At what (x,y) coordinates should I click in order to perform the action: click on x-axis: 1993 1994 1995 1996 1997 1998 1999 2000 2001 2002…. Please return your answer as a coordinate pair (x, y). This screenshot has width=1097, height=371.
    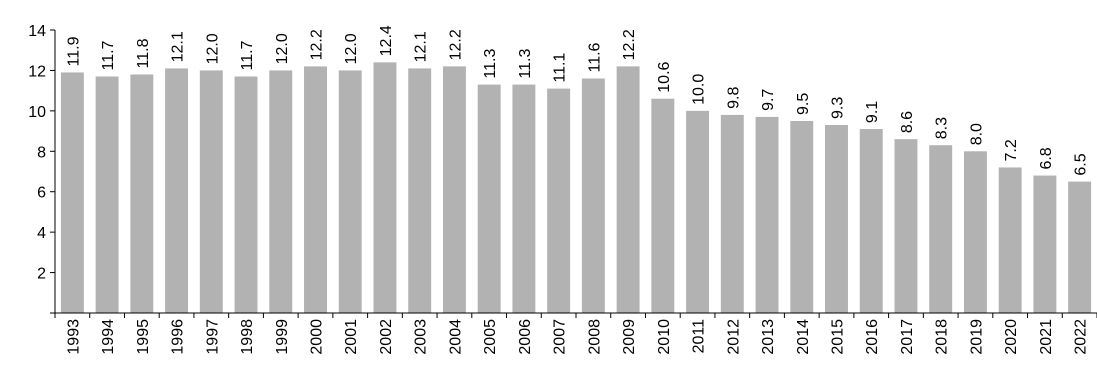
    Looking at the image, I should click on (573, 333).